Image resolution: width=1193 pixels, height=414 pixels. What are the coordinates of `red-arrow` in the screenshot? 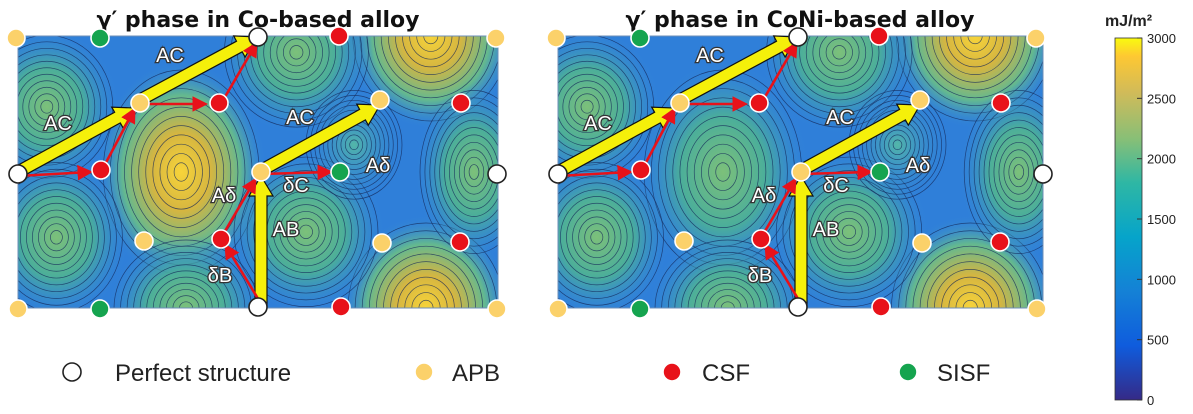 It's located at (243, 273).